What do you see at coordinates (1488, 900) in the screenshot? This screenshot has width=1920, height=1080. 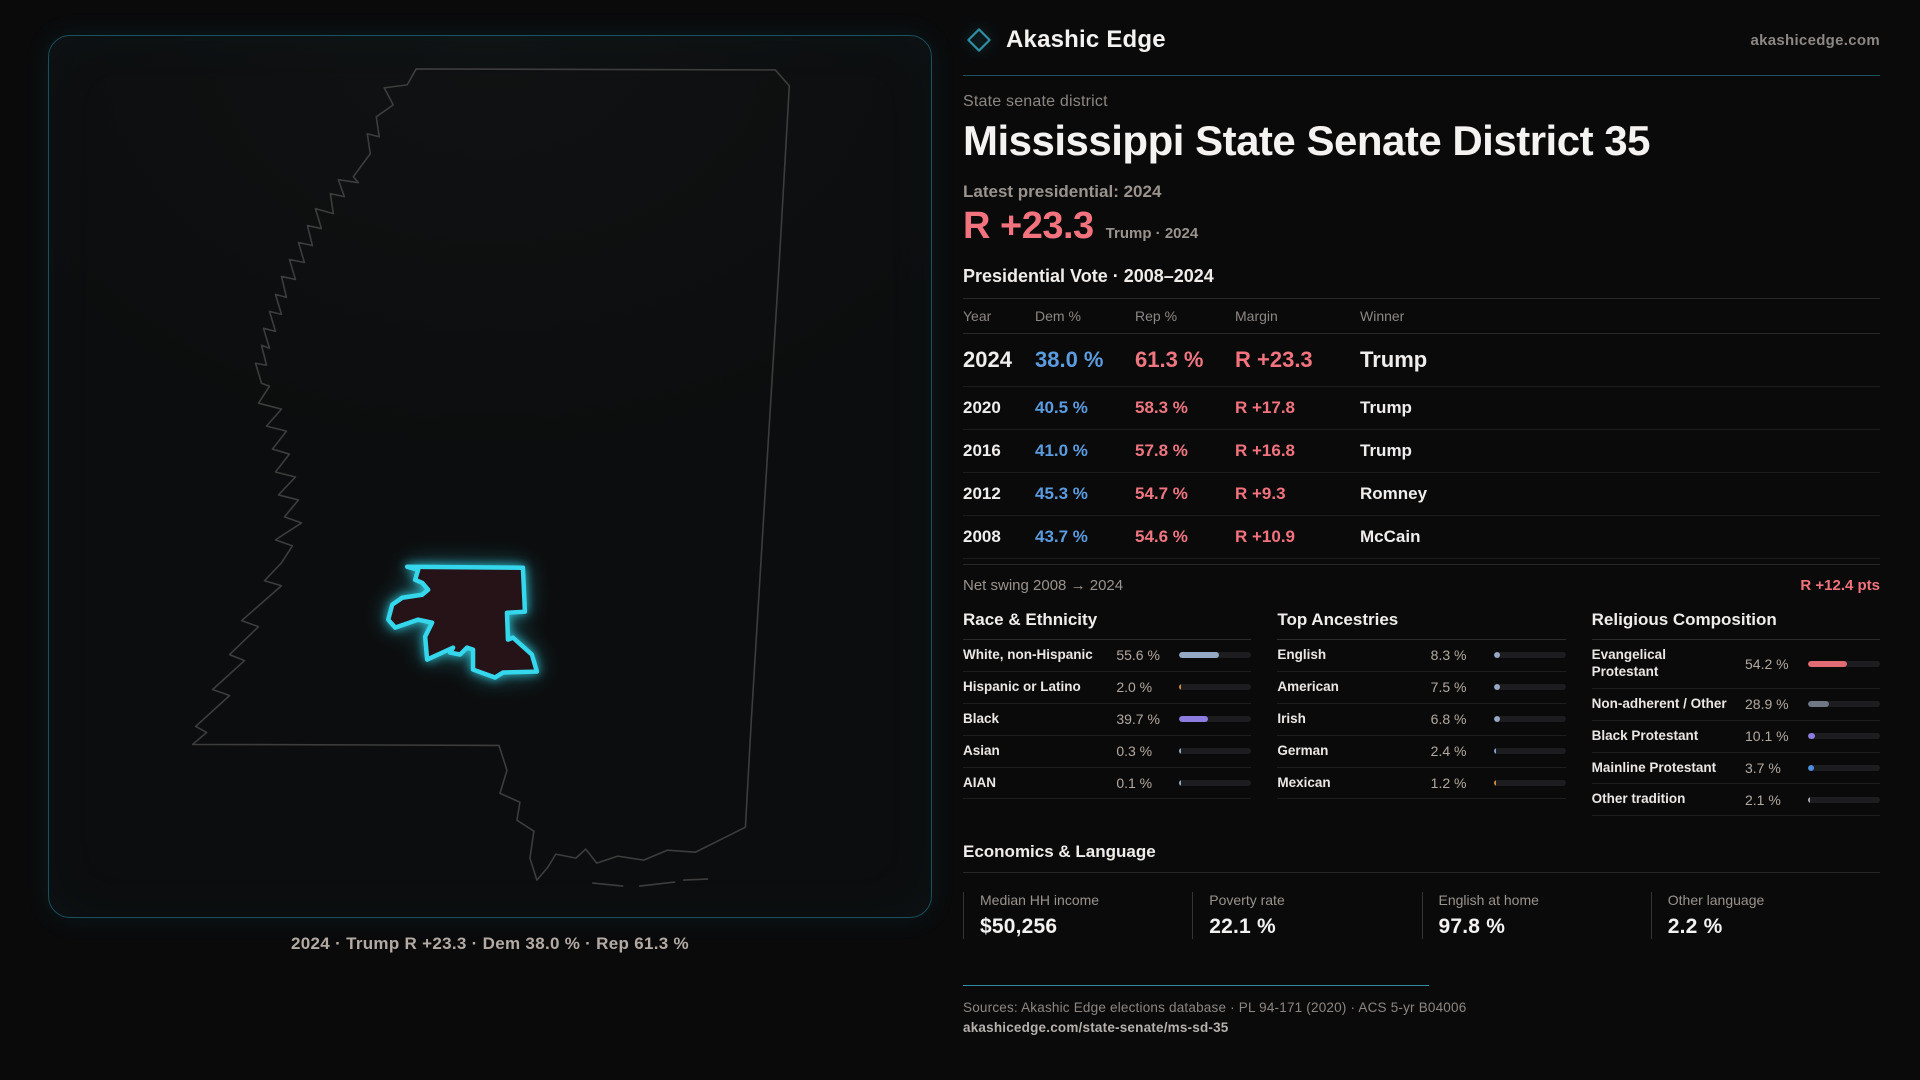 I see `stat-label: English at home` at bounding box center [1488, 900].